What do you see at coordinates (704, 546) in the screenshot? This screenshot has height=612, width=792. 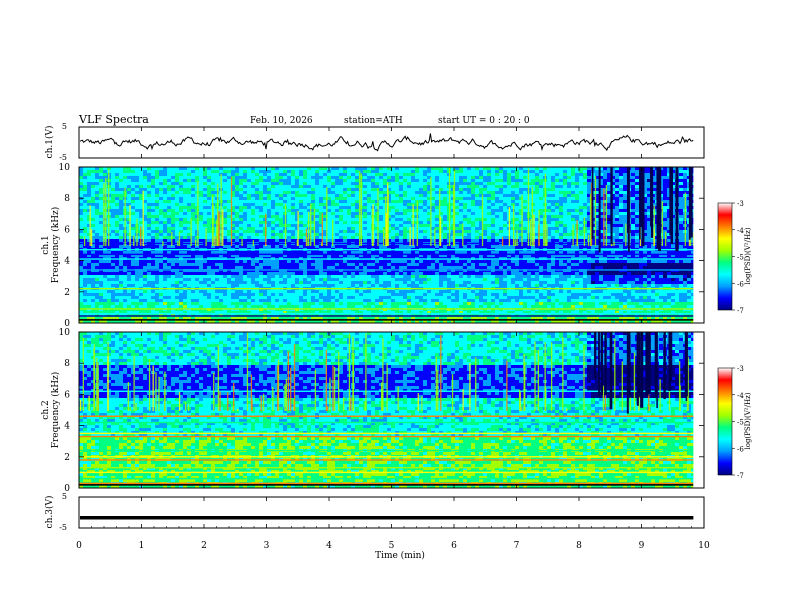 I see `x-tick-label: 10` at bounding box center [704, 546].